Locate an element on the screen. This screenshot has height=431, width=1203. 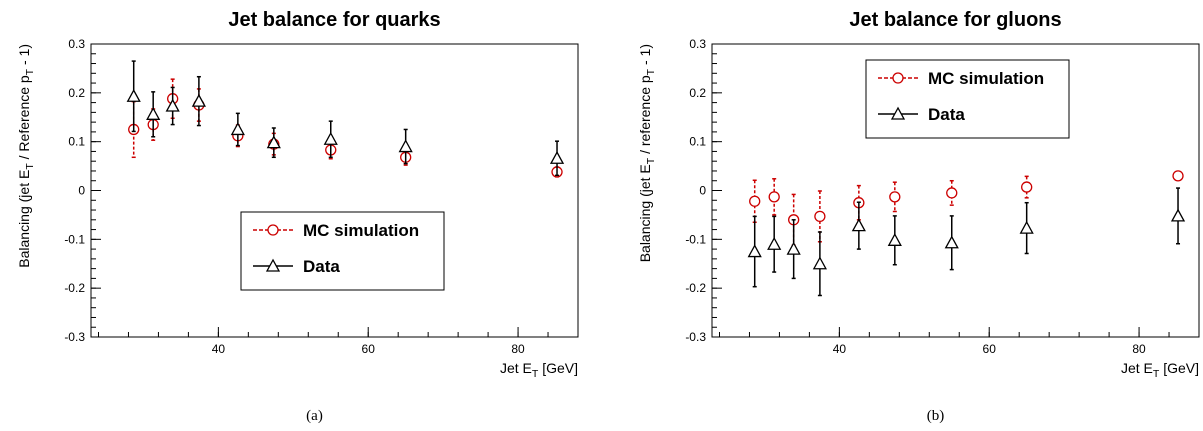
y-axis-label: Balancing (jet ET / Reference pT - 1) is located at coordinates (26, 156).